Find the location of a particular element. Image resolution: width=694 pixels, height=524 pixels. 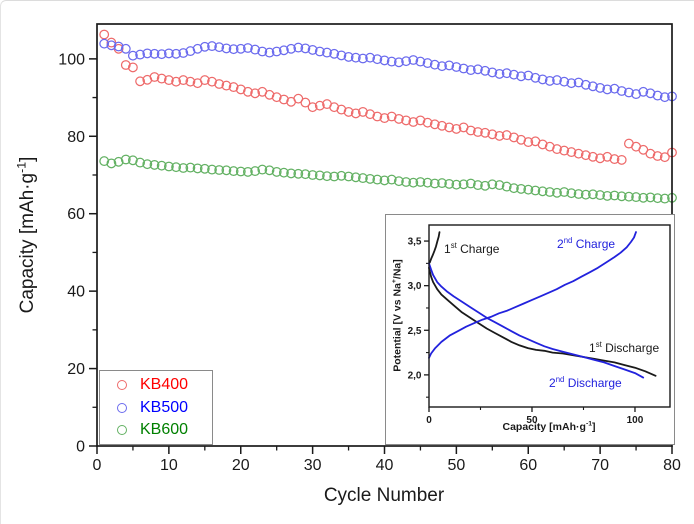

legend-item-kb500: KB500 is located at coordinates (156, 407).